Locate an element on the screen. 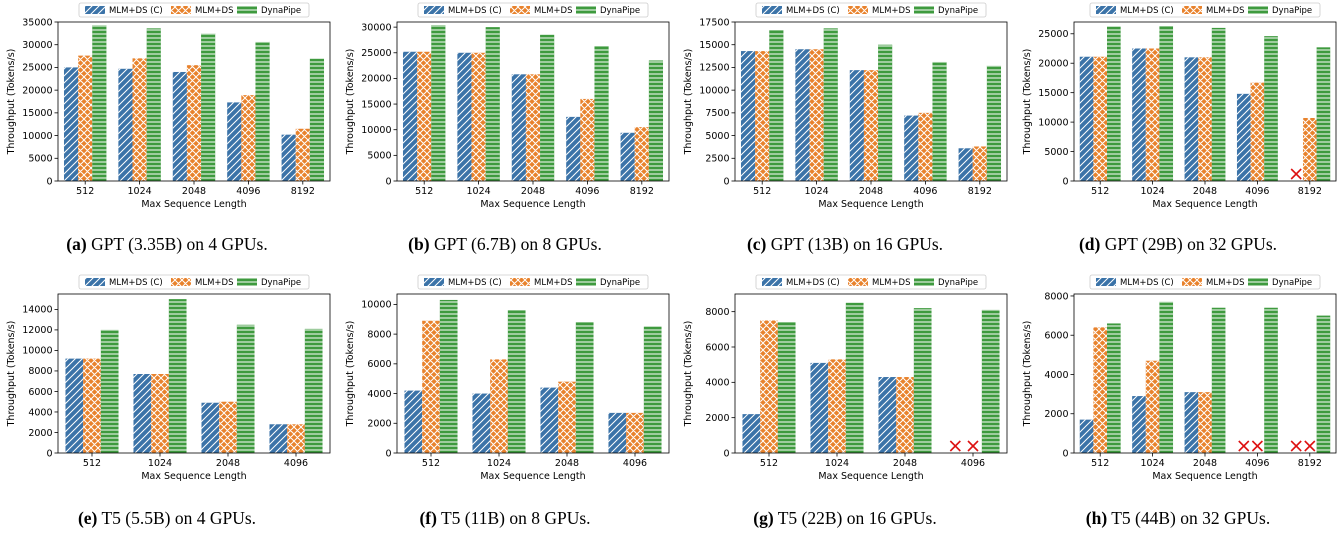 This screenshot has width=1344, height=533. panel-caption-text: T5 (5.5B) on 4 GPUs. is located at coordinates (176, 518).